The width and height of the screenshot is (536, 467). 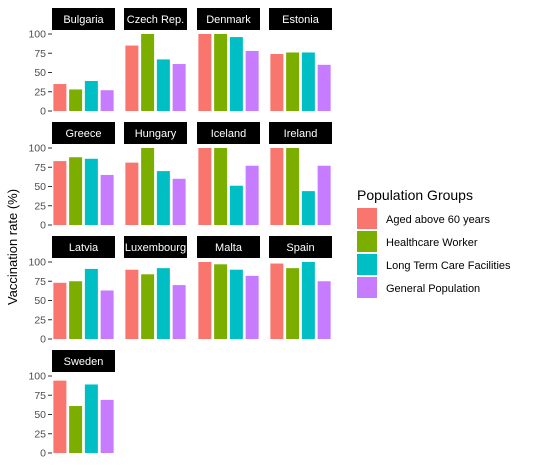 I want to click on bar-estonia-general-population, so click(x=324, y=87).